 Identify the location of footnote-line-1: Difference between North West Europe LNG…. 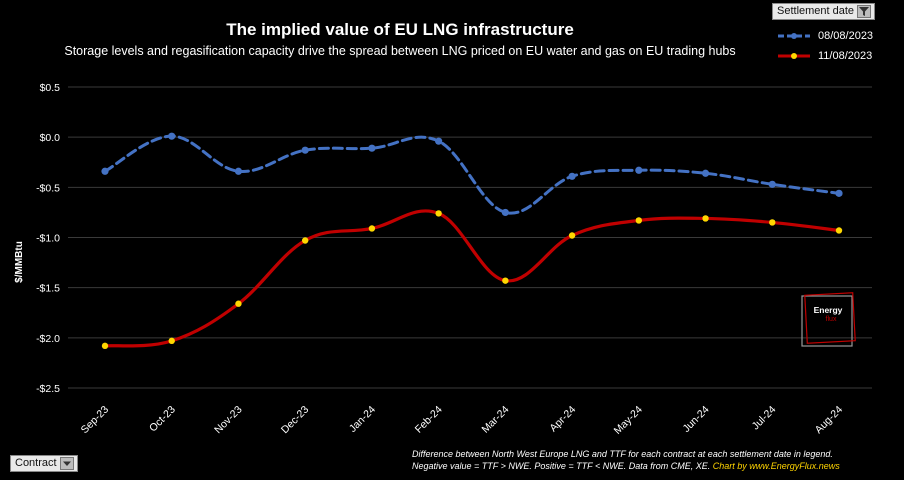
(622, 454).